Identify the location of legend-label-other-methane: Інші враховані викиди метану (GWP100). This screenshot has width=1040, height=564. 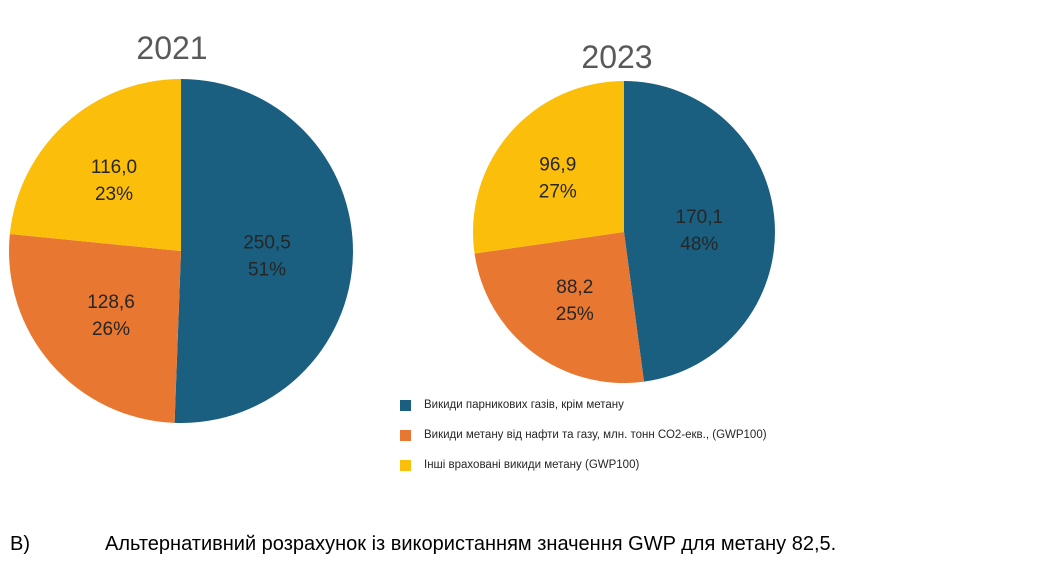
(532, 465).